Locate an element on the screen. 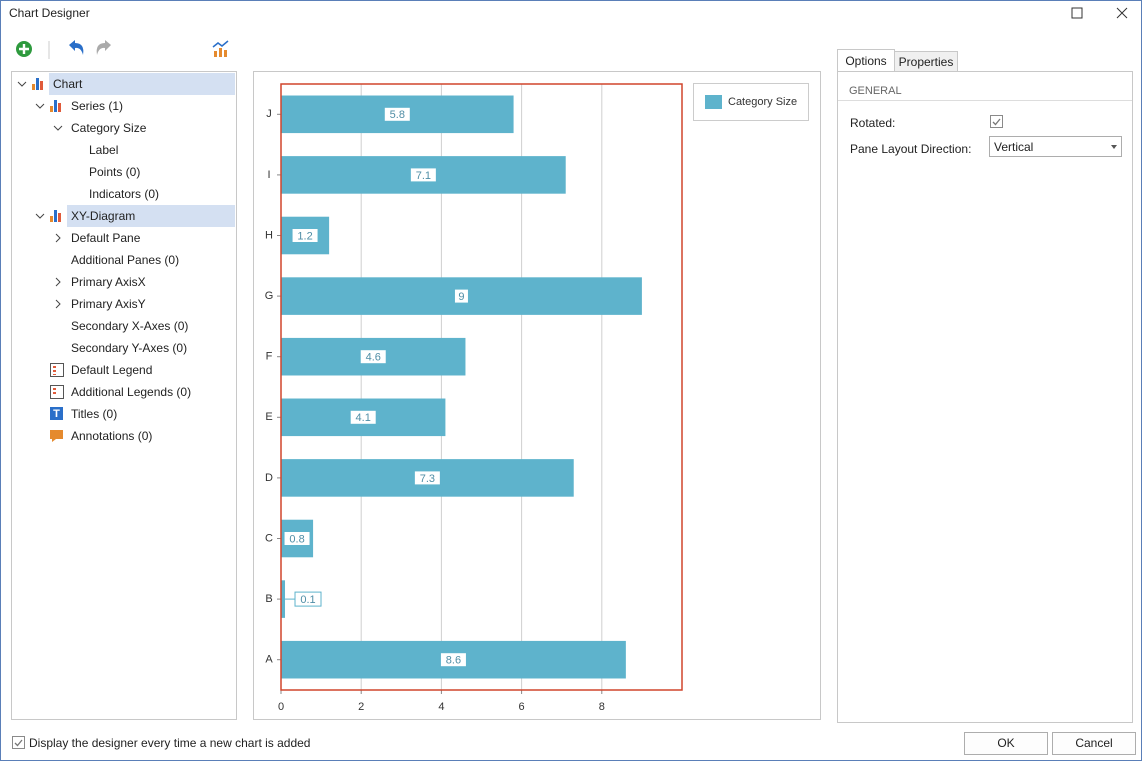 The image size is (1142, 761). tree-item: Series (1) is located at coordinates (97, 106).